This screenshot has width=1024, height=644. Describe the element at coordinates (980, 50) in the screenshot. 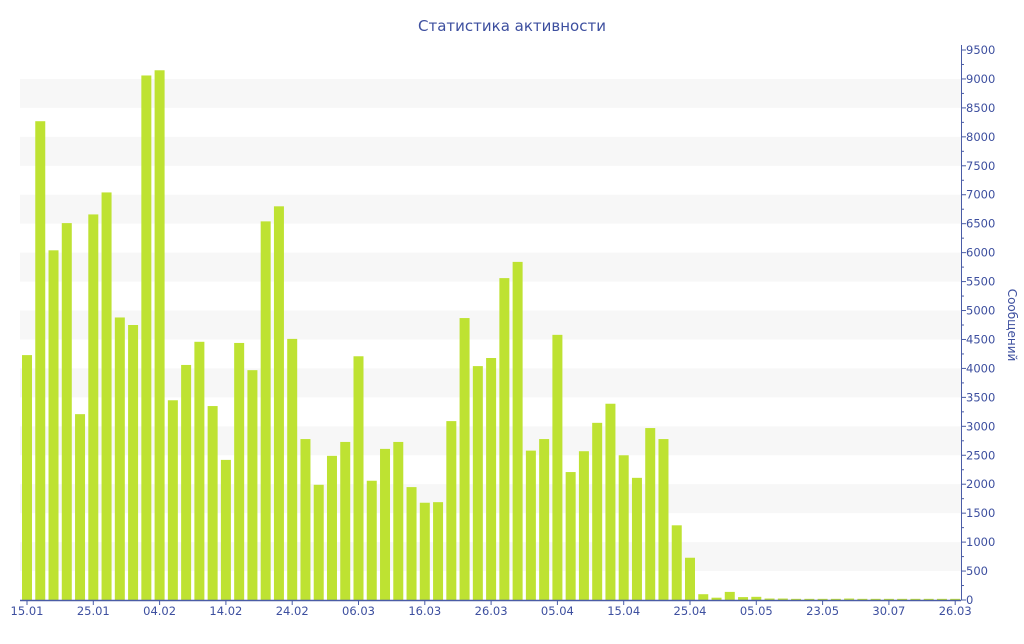

I see `y-tick-label: 9500` at that location.